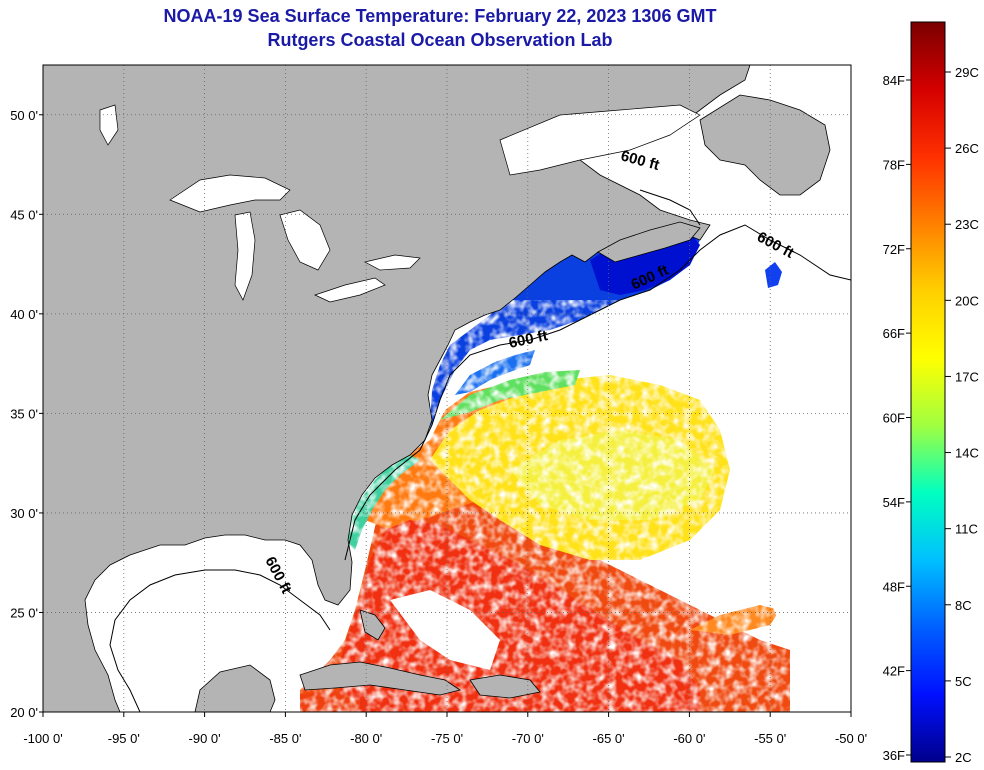  What do you see at coordinates (805, 606) in the screenshot?
I see `cloud-block-se` at bounding box center [805, 606].